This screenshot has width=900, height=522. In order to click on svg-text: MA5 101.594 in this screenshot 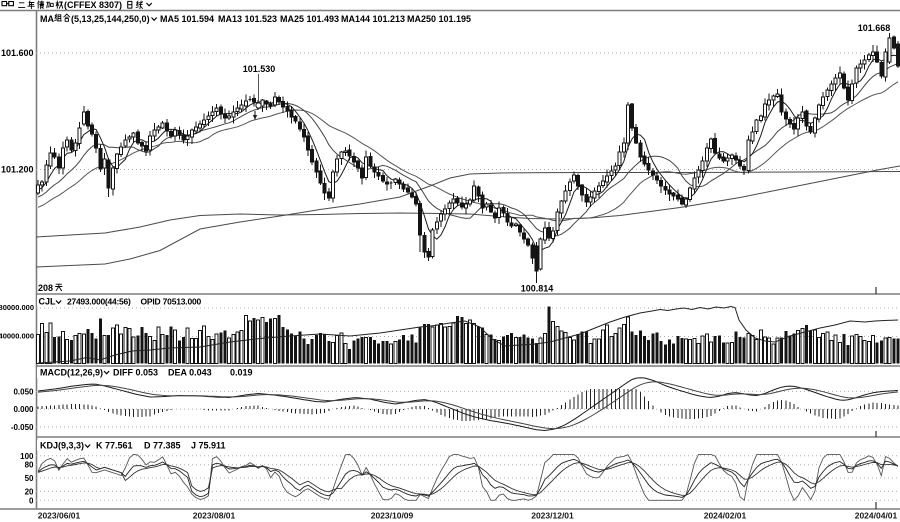, I will do `click(187, 19)`.